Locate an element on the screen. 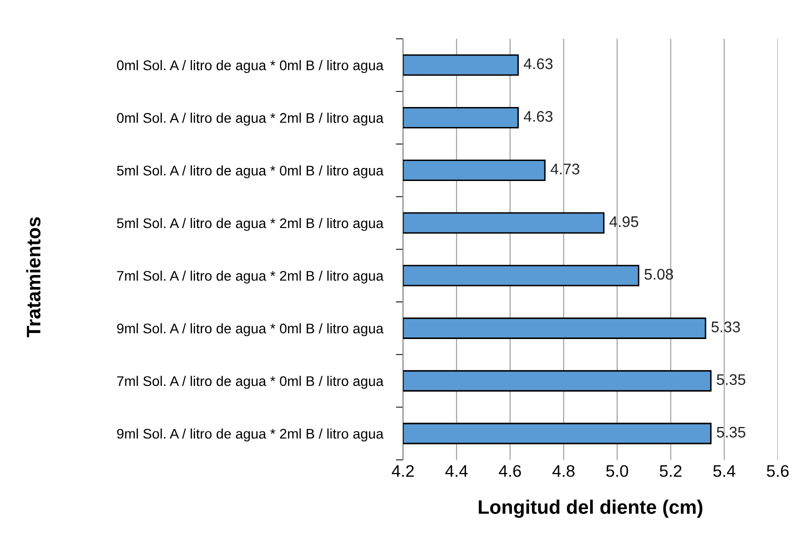 Image resolution: width=806 pixels, height=554 pixels. x-tick-label: 5.0 is located at coordinates (617, 471).